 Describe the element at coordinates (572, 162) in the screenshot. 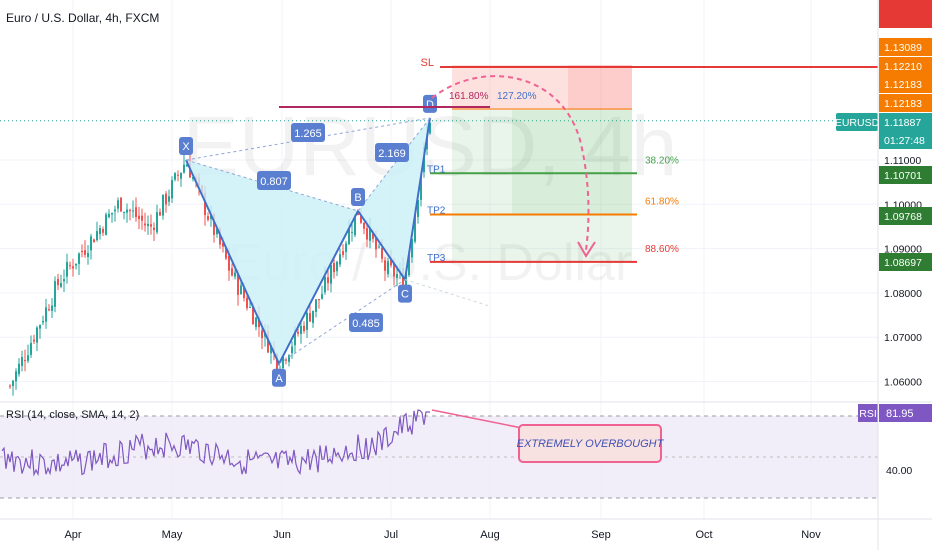

I see `profit-zone-strong` at that location.